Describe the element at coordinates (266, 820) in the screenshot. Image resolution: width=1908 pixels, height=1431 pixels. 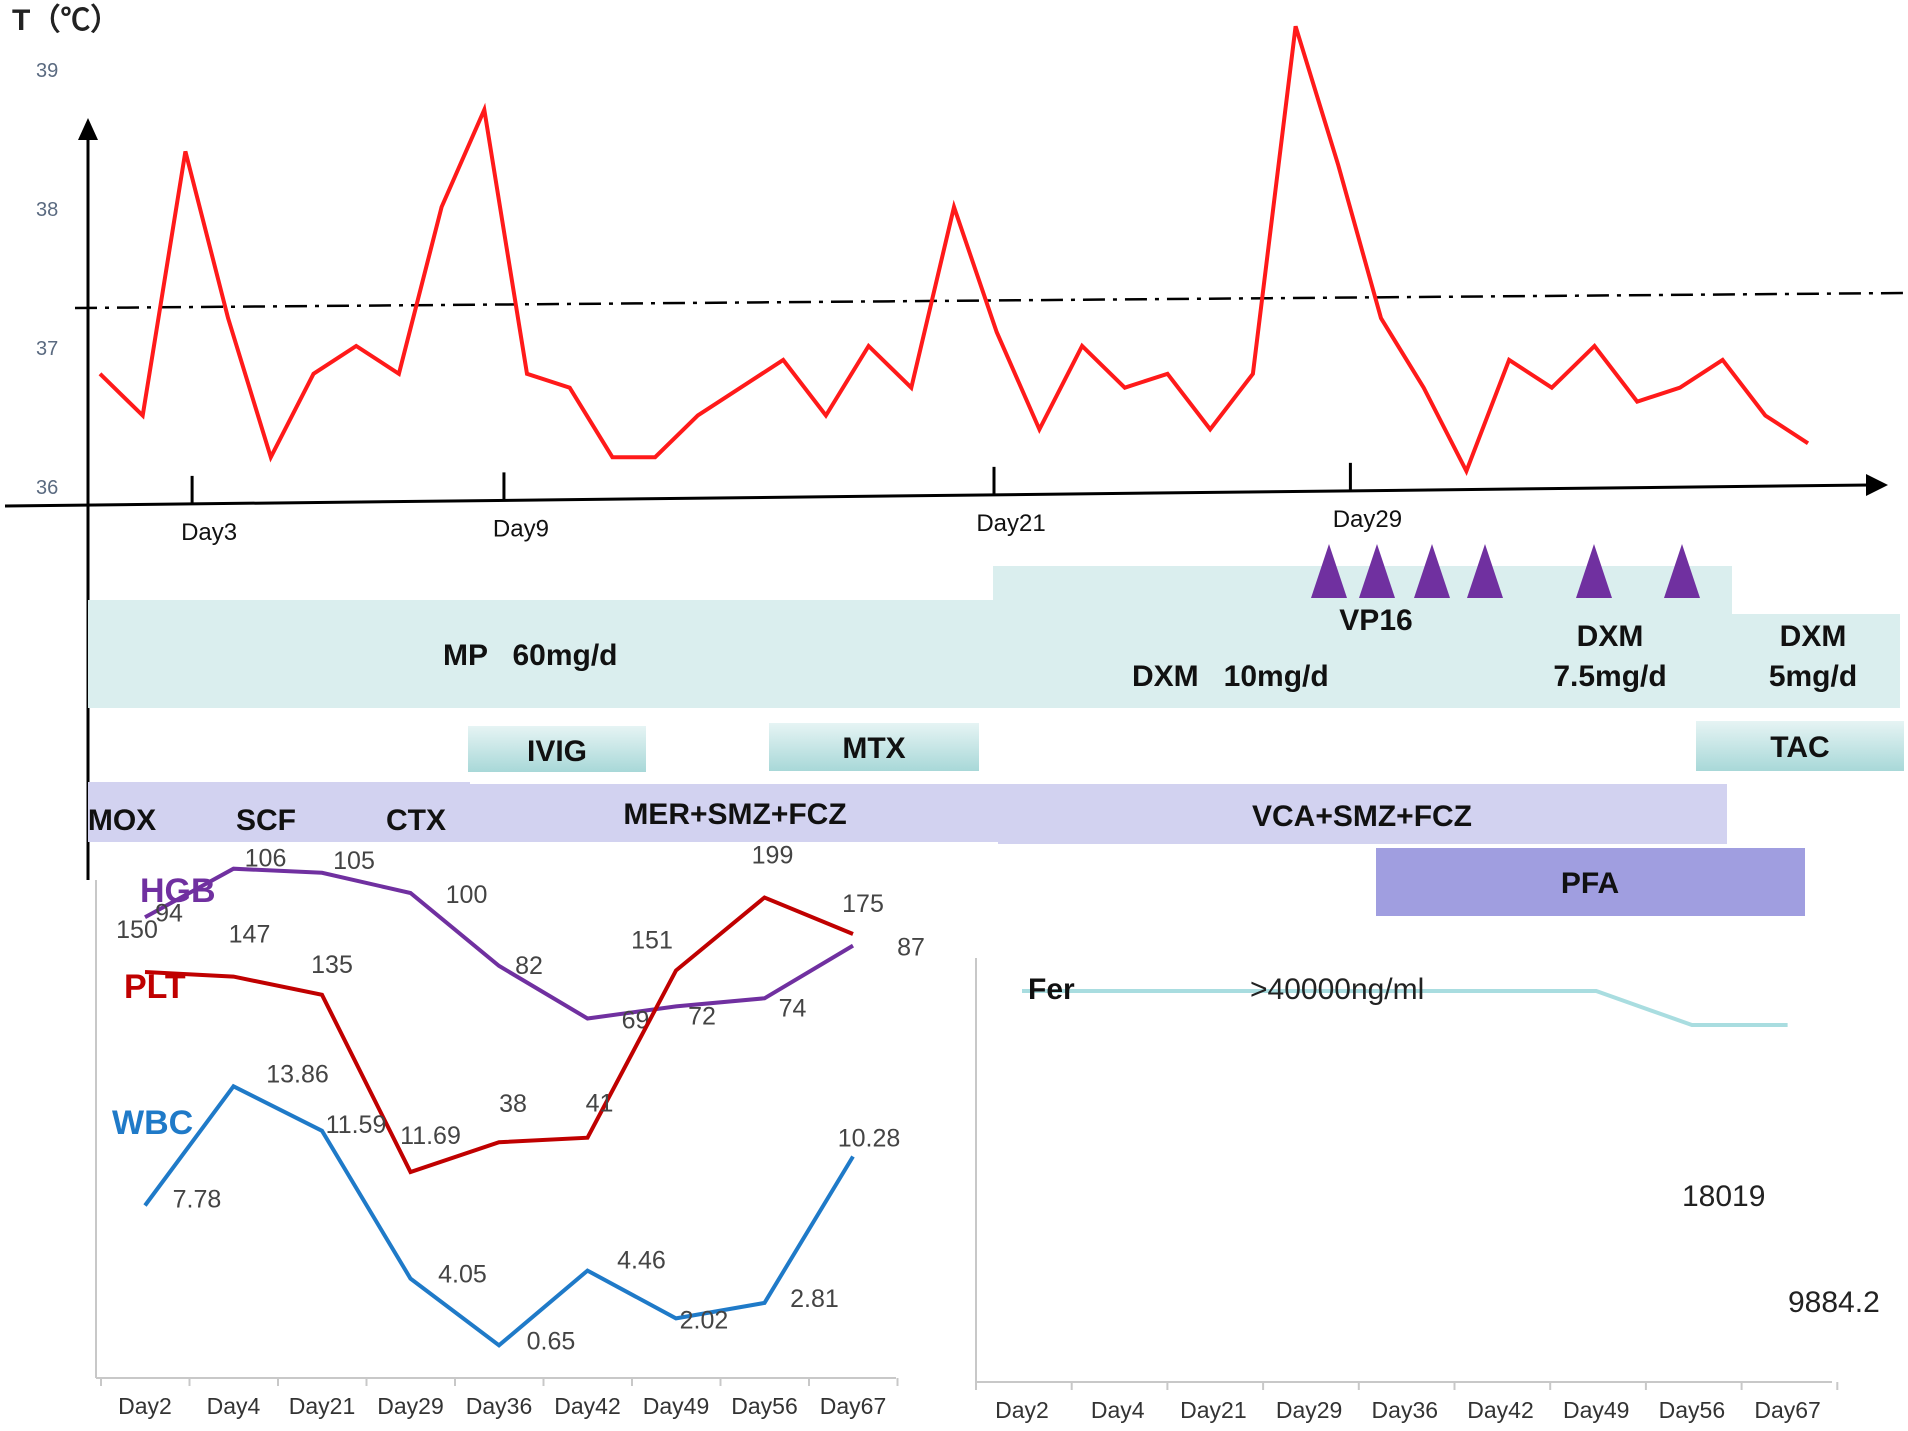
I see `scf-label: SCF` at that location.